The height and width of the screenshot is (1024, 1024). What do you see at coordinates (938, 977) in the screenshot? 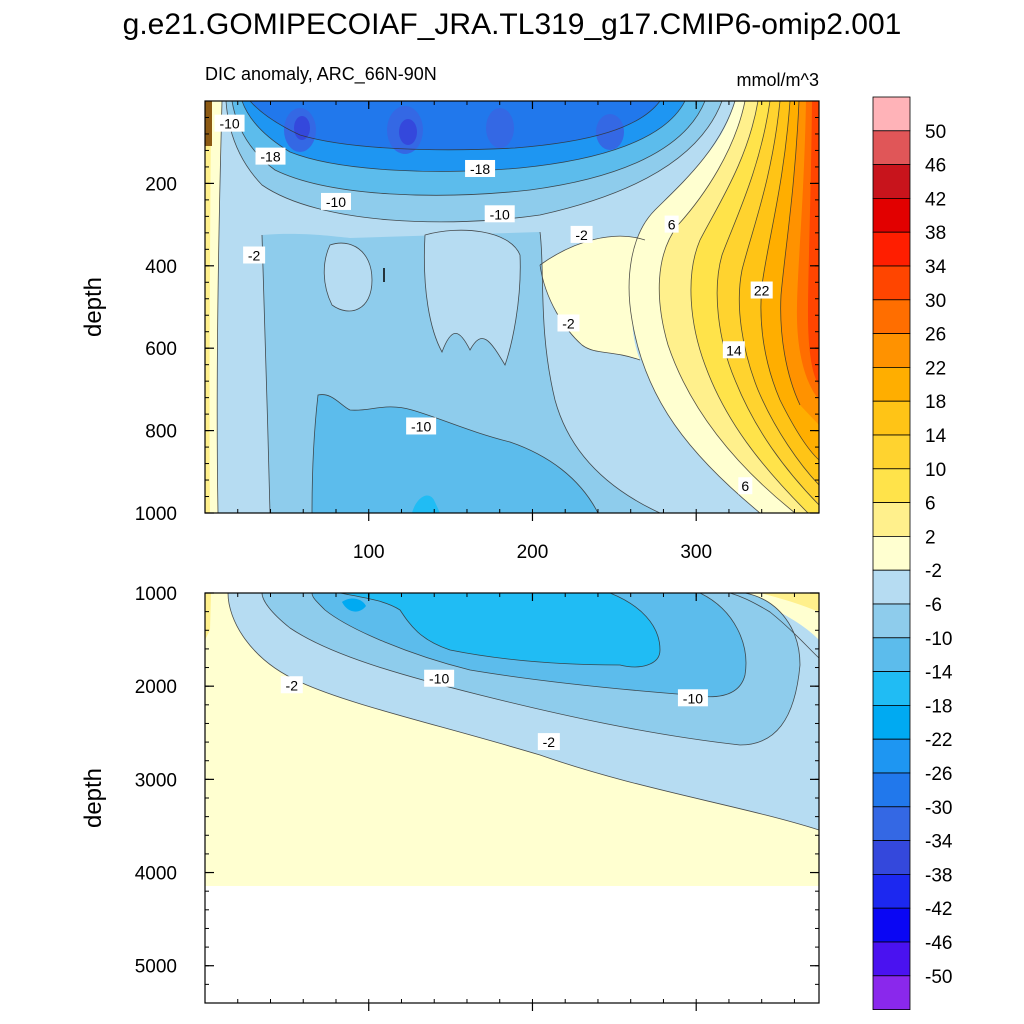
I see `colorbar-label: -50` at bounding box center [938, 977].